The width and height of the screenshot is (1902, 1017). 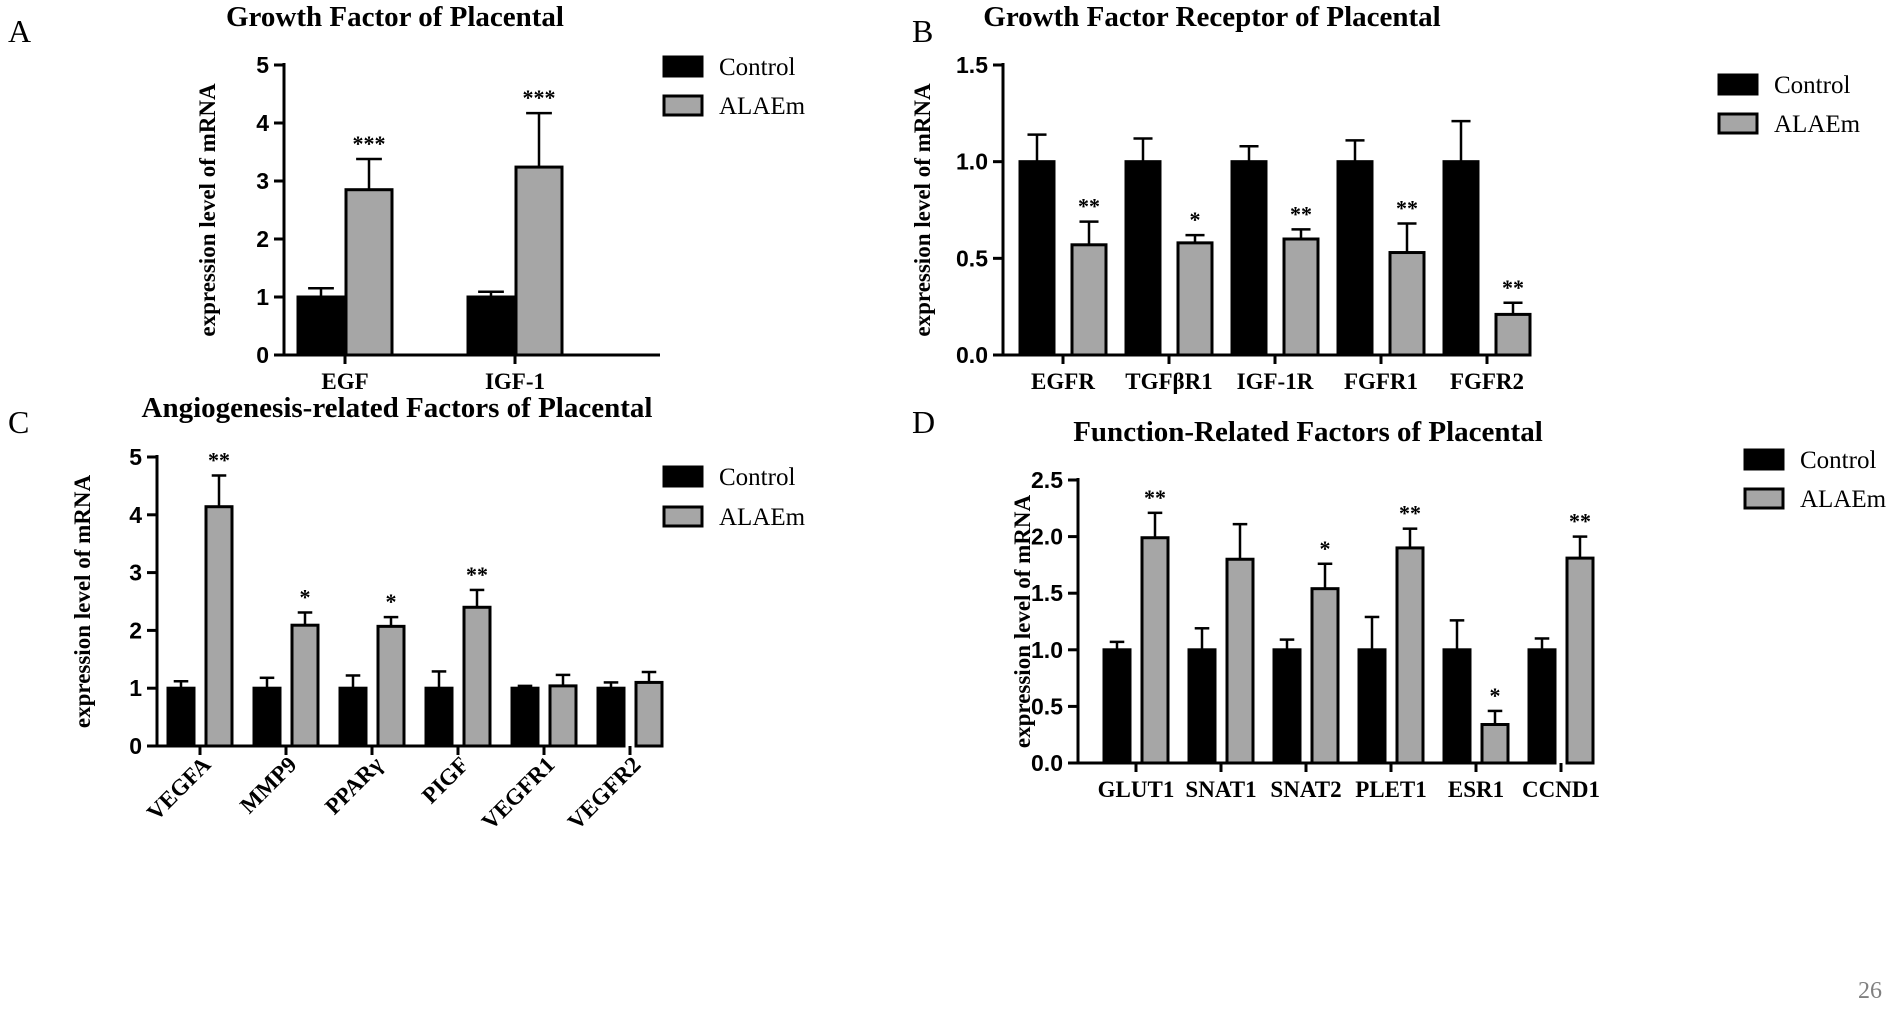 I want to click on x-tick-label: PIGF, so click(x=445, y=780).